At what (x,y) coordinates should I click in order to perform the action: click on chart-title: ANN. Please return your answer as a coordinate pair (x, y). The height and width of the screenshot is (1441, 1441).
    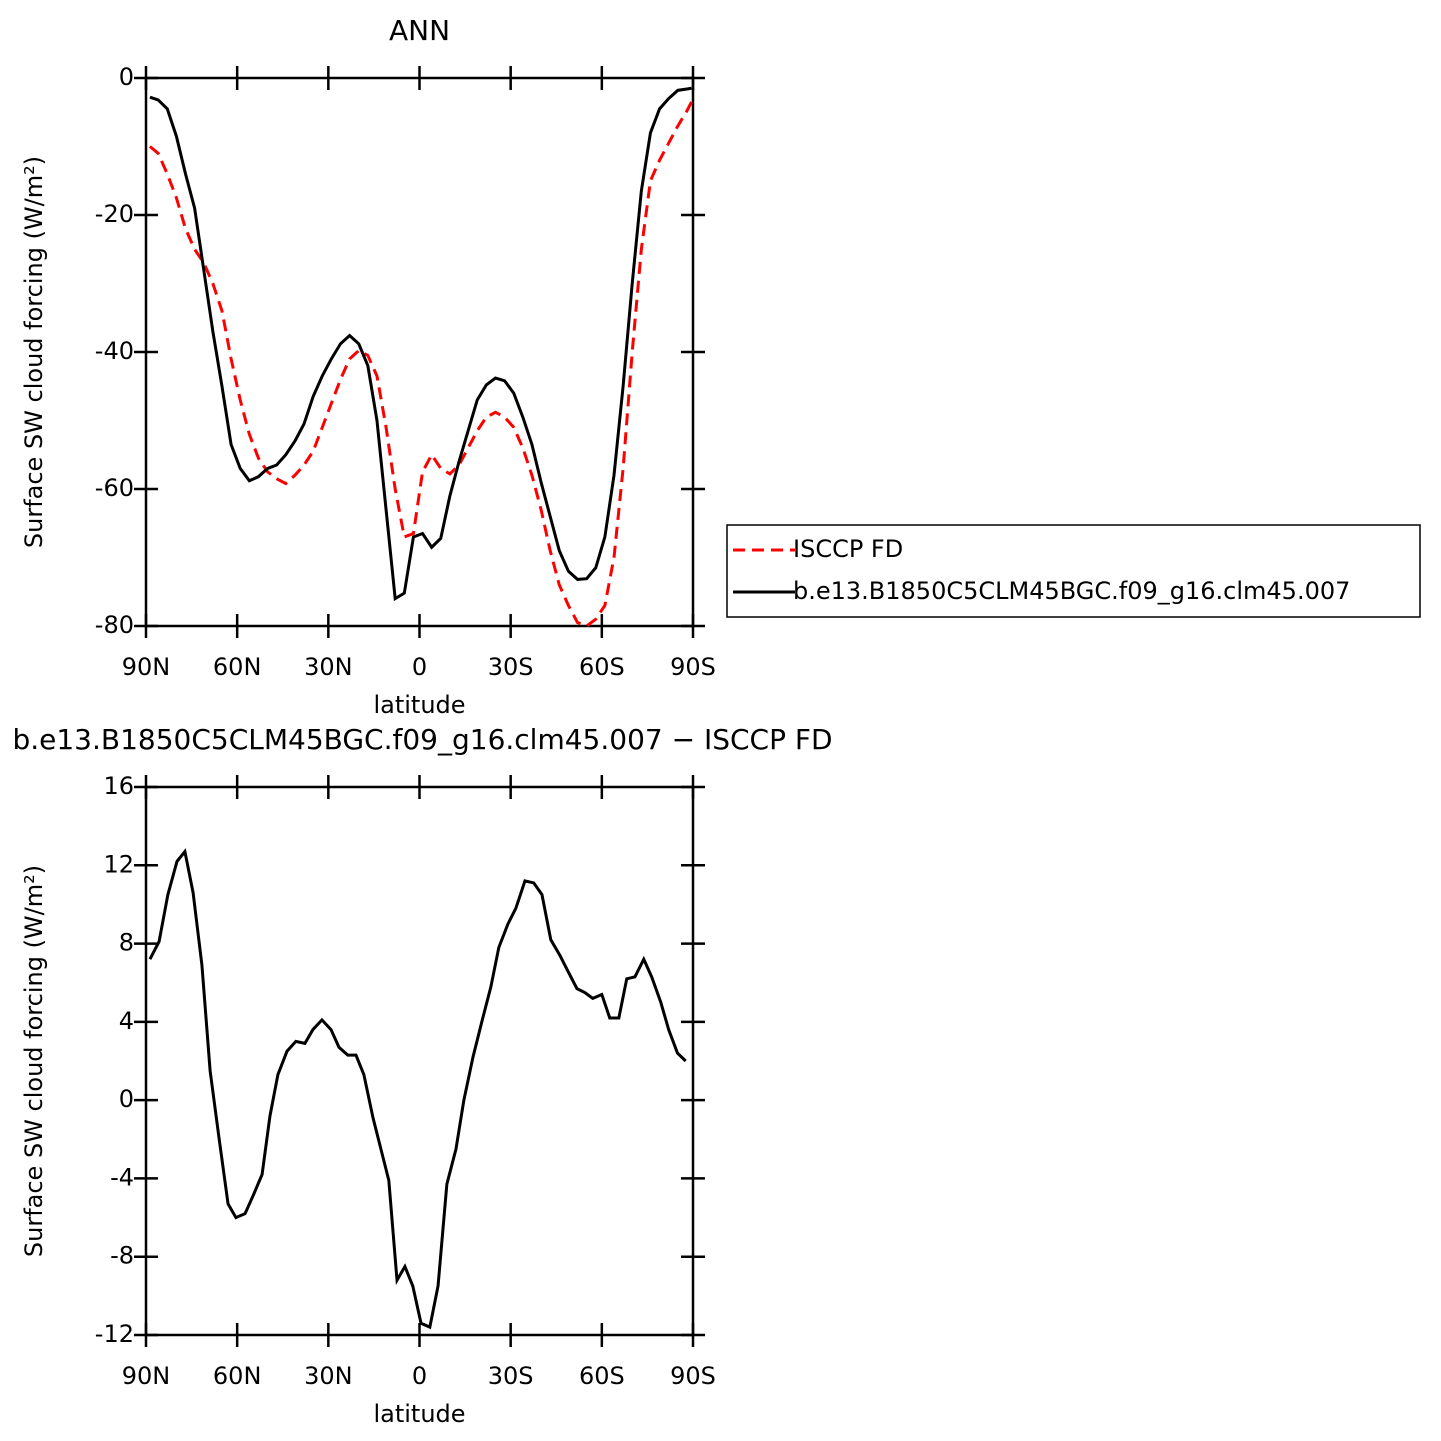
    Looking at the image, I should click on (419, 30).